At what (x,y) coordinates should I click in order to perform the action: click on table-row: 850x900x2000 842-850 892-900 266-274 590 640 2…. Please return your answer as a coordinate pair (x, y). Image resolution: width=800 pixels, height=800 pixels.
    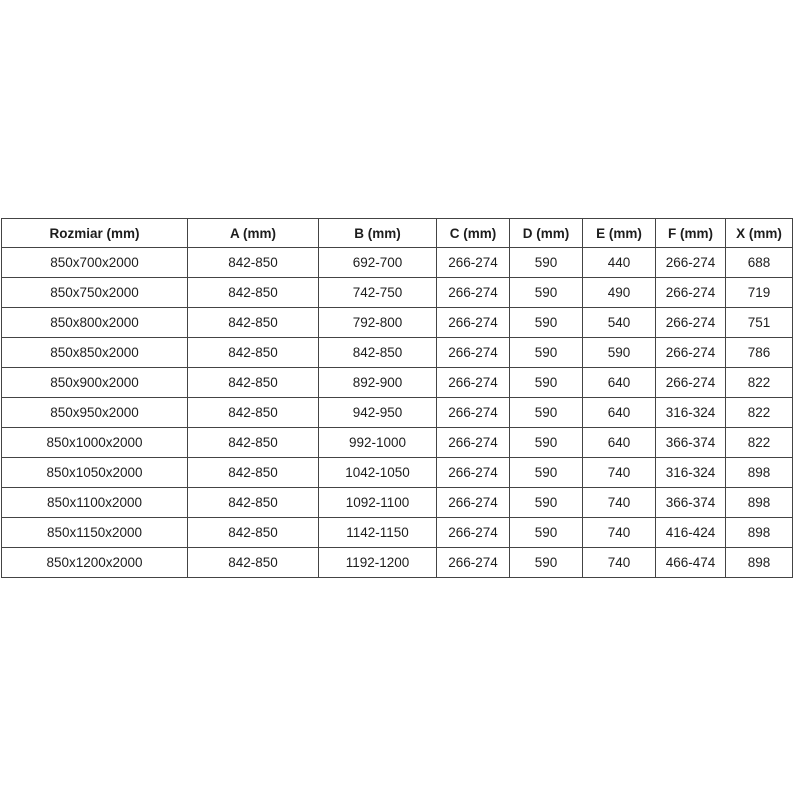
    Looking at the image, I should click on (397, 382).